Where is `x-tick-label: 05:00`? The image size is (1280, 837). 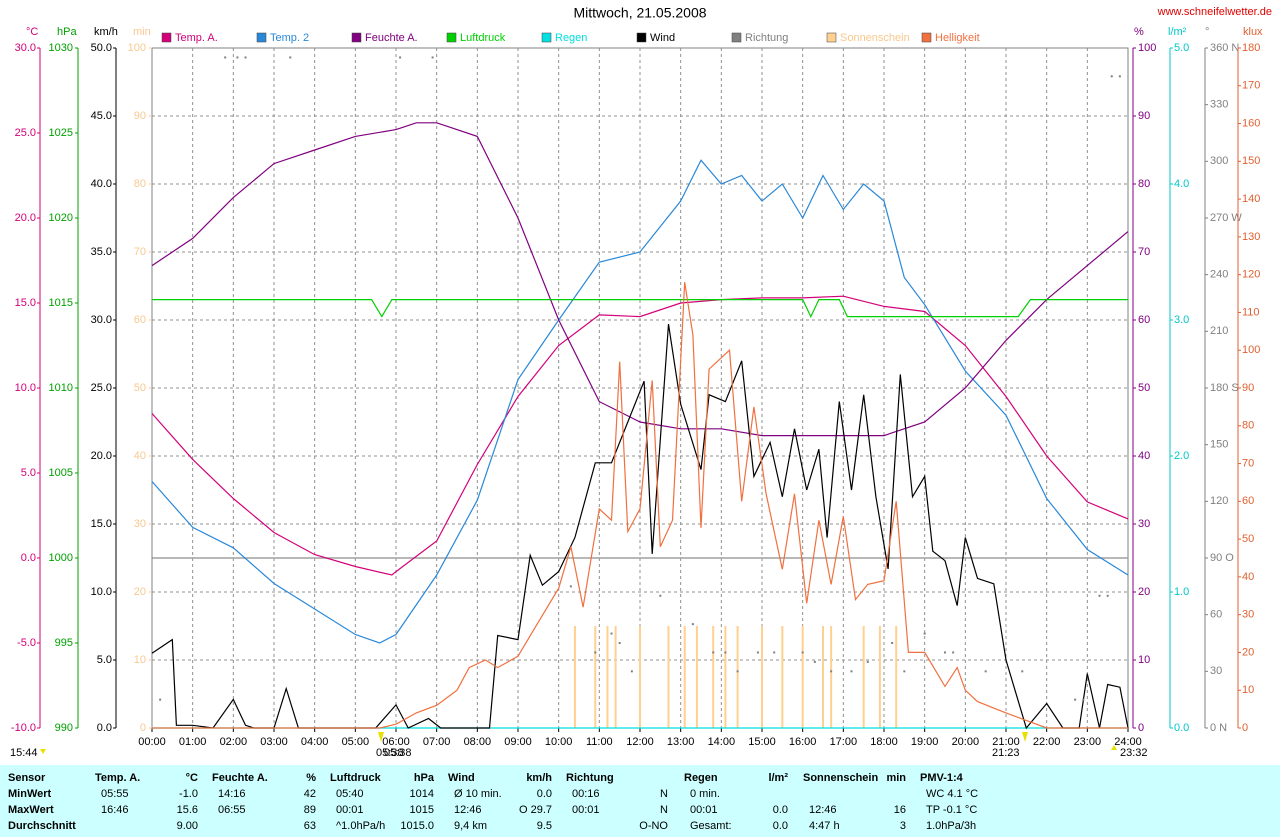 x-tick-label: 05:00 is located at coordinates (356, 742).